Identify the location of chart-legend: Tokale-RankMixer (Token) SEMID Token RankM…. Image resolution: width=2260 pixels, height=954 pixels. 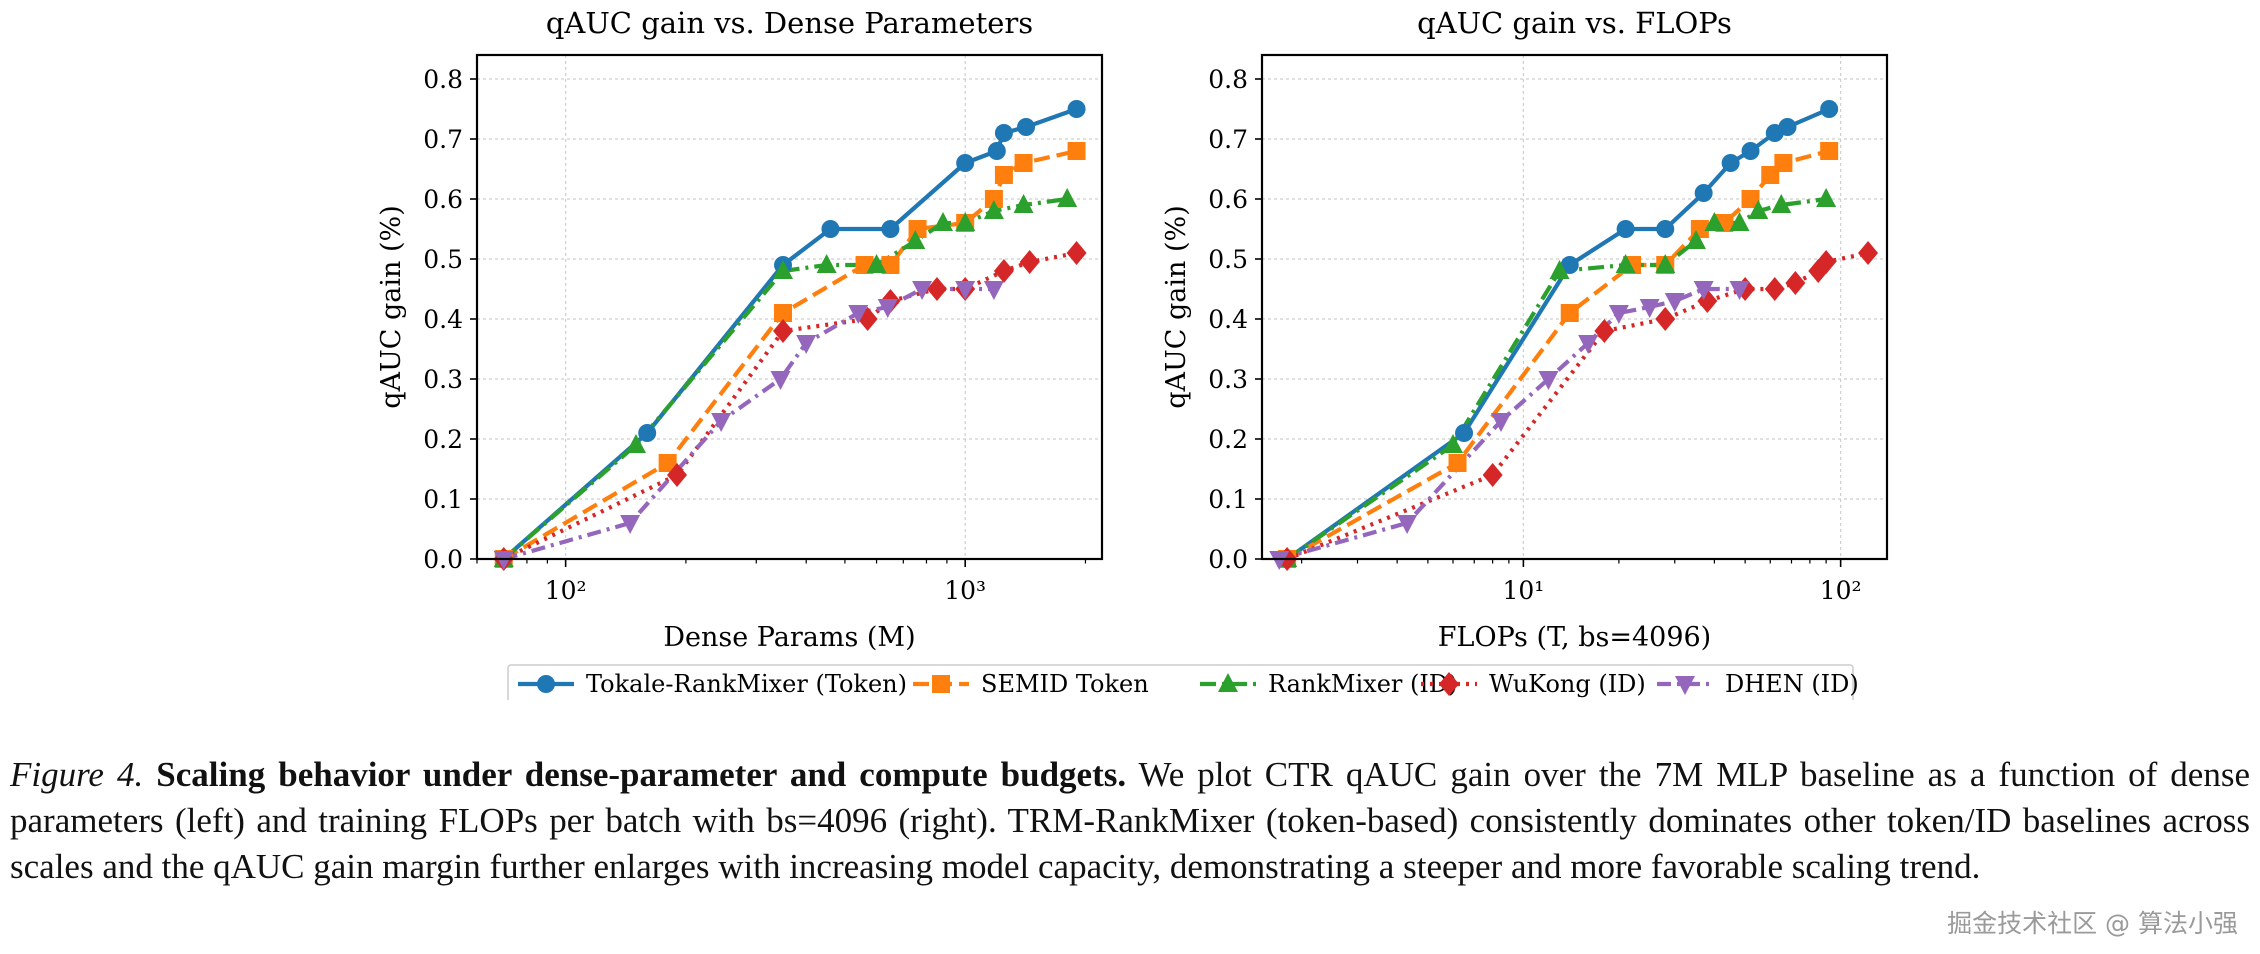
(1183, 682).